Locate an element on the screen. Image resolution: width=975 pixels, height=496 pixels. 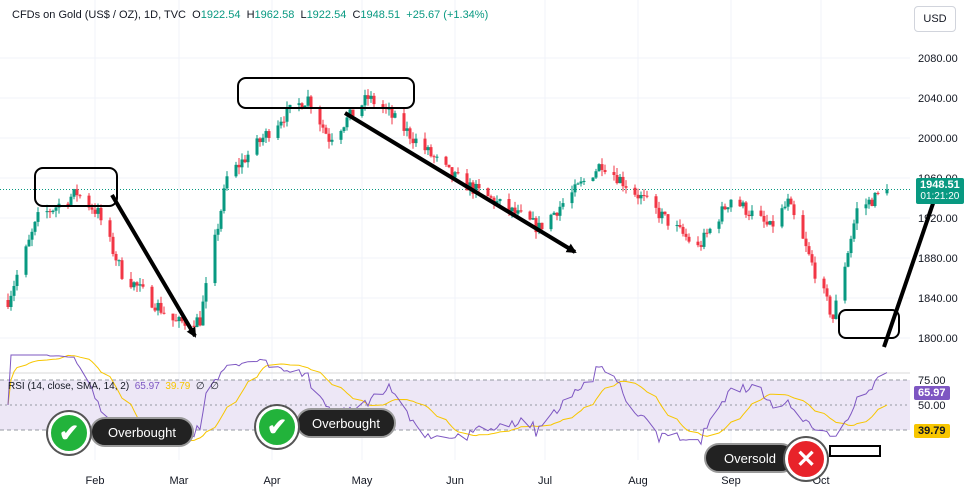
symbol-title: CFDs on Gold (US$ / OZ), 1D, TVC is located at coordinates (99, 15).